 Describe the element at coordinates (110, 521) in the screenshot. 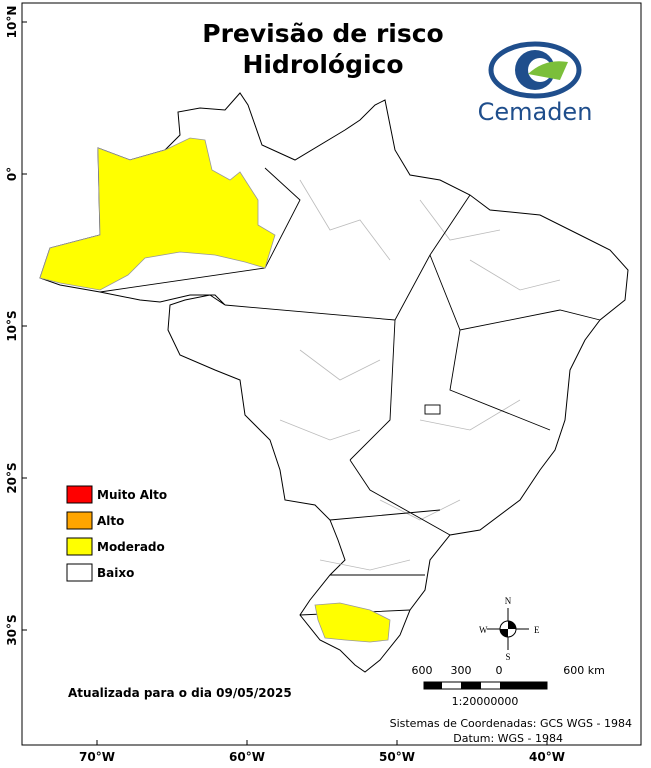

I see `legend-label: Alto` at that location.